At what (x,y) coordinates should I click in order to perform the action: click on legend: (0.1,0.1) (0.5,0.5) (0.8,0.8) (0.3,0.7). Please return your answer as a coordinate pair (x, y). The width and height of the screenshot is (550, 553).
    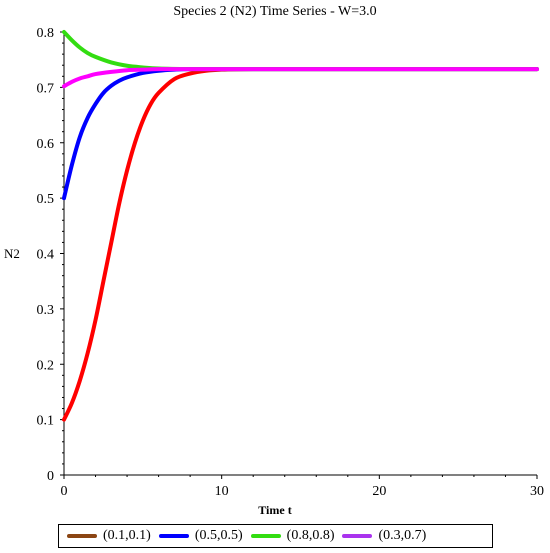
    Looking at the image, I should click on (275, 536).